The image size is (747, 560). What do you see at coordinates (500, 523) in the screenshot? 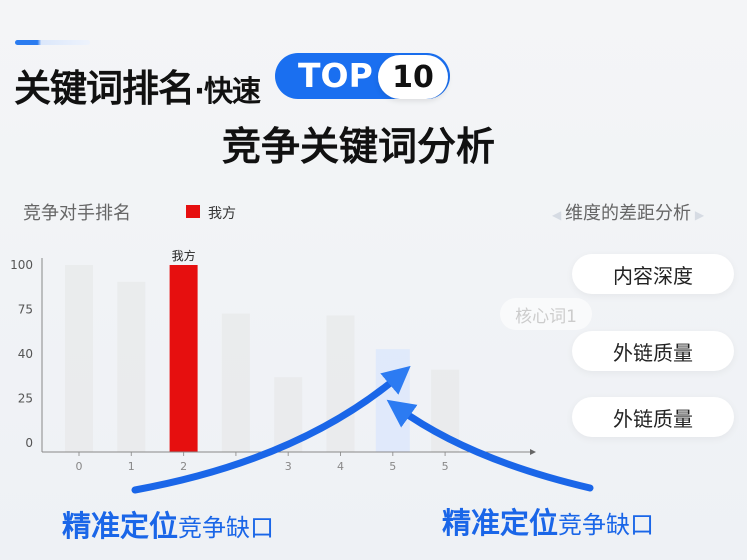
I see `caption-right-big: 精准定位` at bounding box center [500, 523].